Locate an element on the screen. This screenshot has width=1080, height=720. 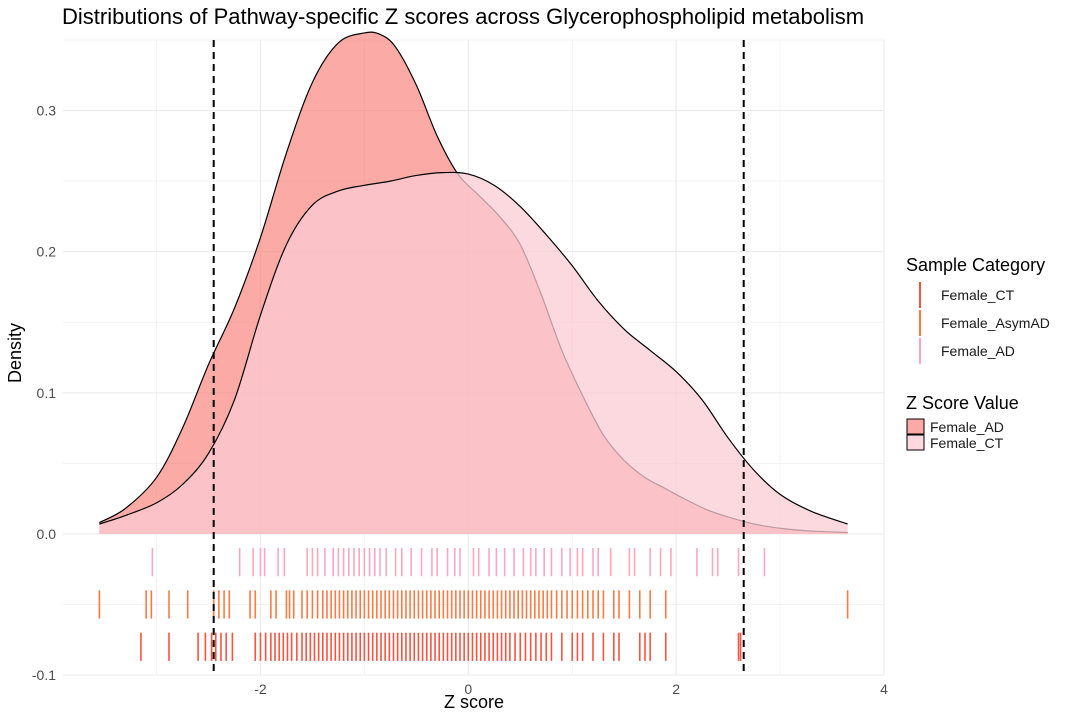
rug-layer is located at coordinates (473, 604).